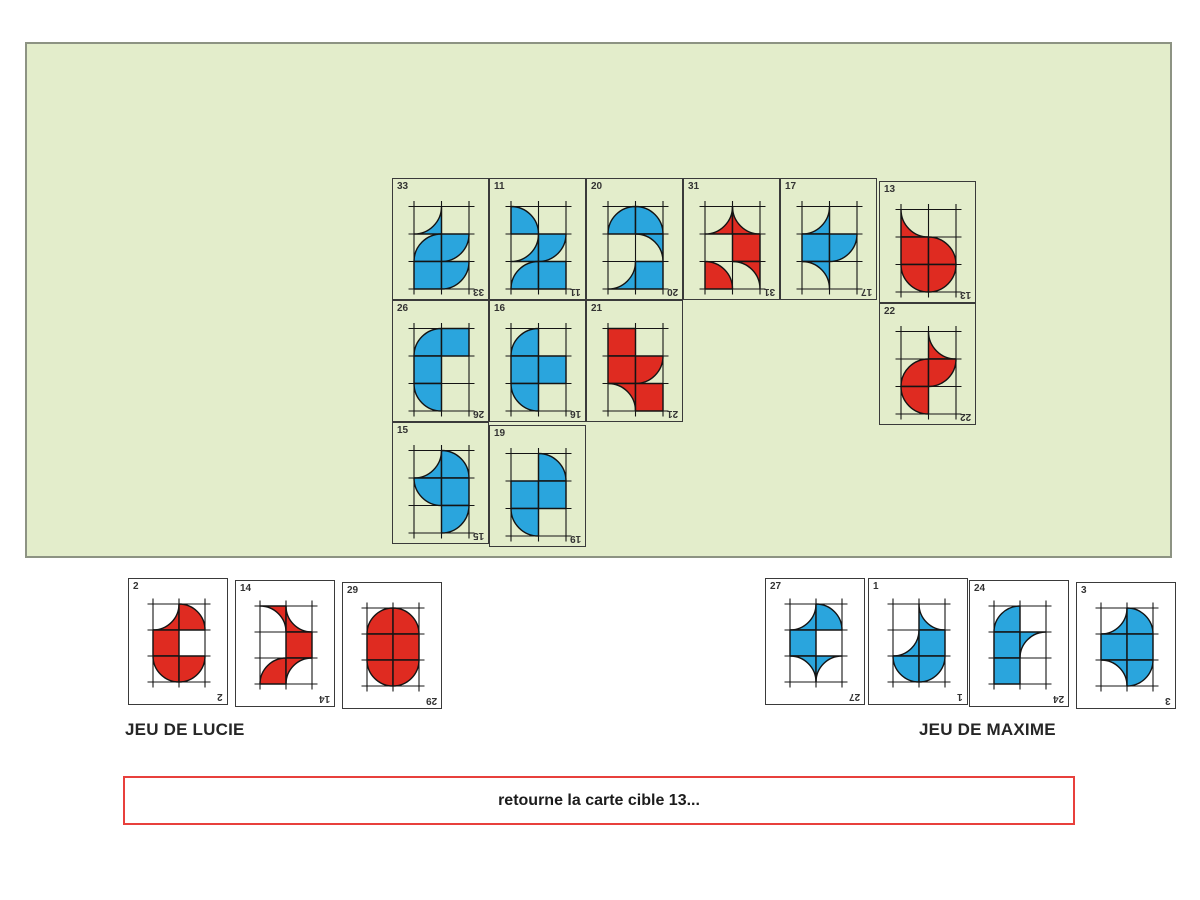 The image size is (1200, 900). Describe the element at coordinates (1019, 643) in the screenshot. I see `card-24: 24 24` at that location.